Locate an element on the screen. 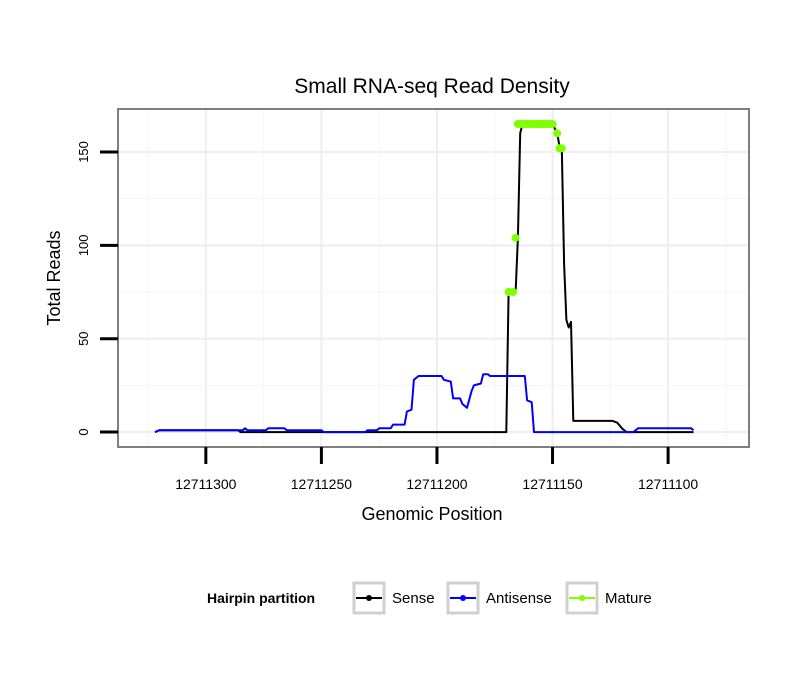 This screenshot has width=810, height=690. legend-item-antisense: Antisense is located at coordinates (499, 598).